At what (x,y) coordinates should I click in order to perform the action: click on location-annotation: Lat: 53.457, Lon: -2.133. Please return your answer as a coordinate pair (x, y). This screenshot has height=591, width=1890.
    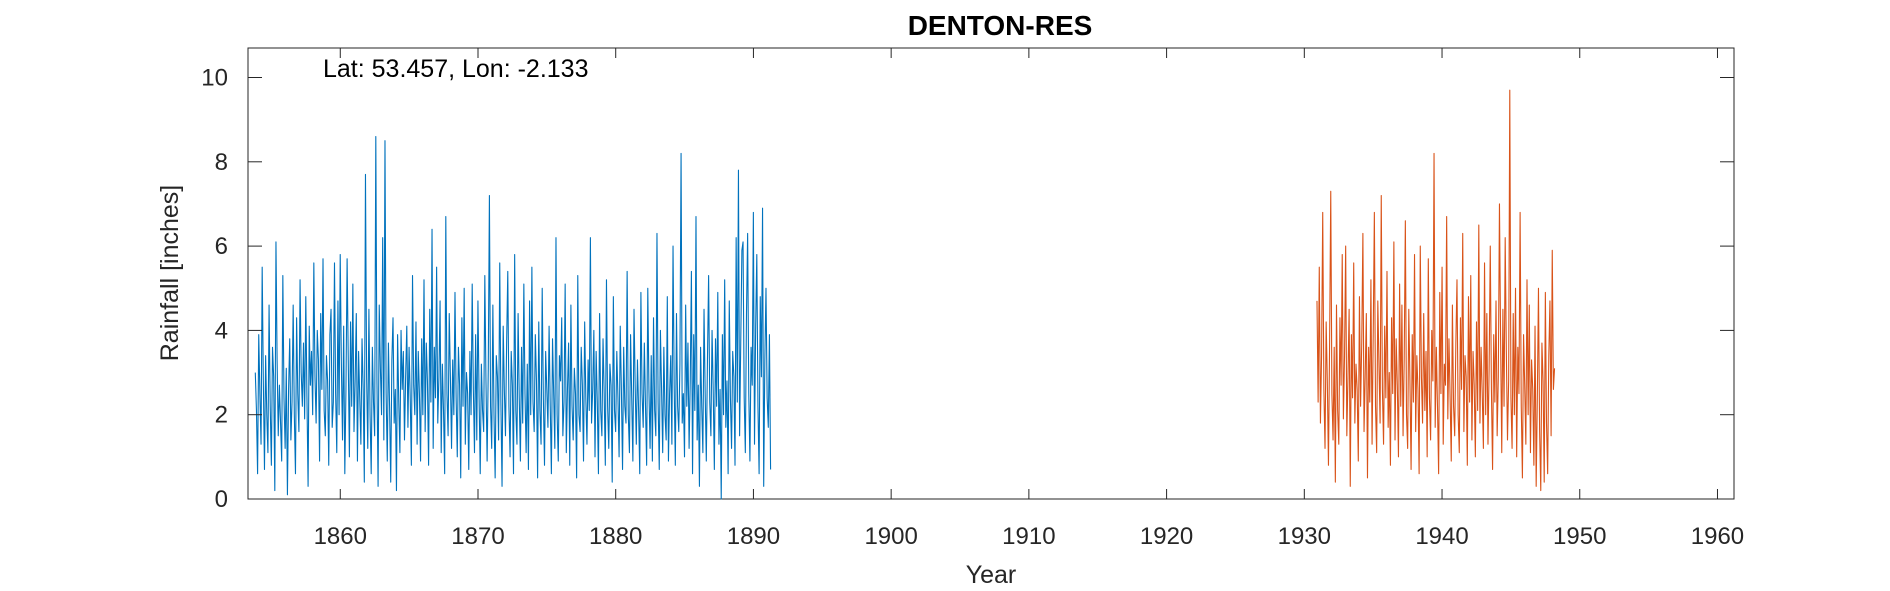
    Looking at the image, I should click on (456, 69).